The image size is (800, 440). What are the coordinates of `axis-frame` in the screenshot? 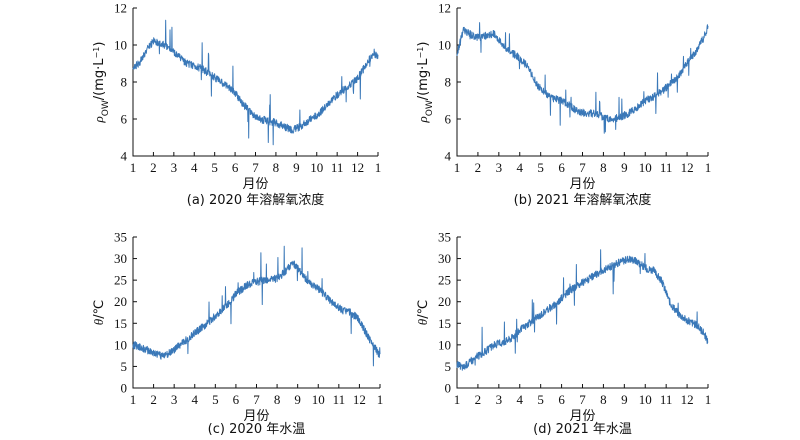 It's located at (582, 313).